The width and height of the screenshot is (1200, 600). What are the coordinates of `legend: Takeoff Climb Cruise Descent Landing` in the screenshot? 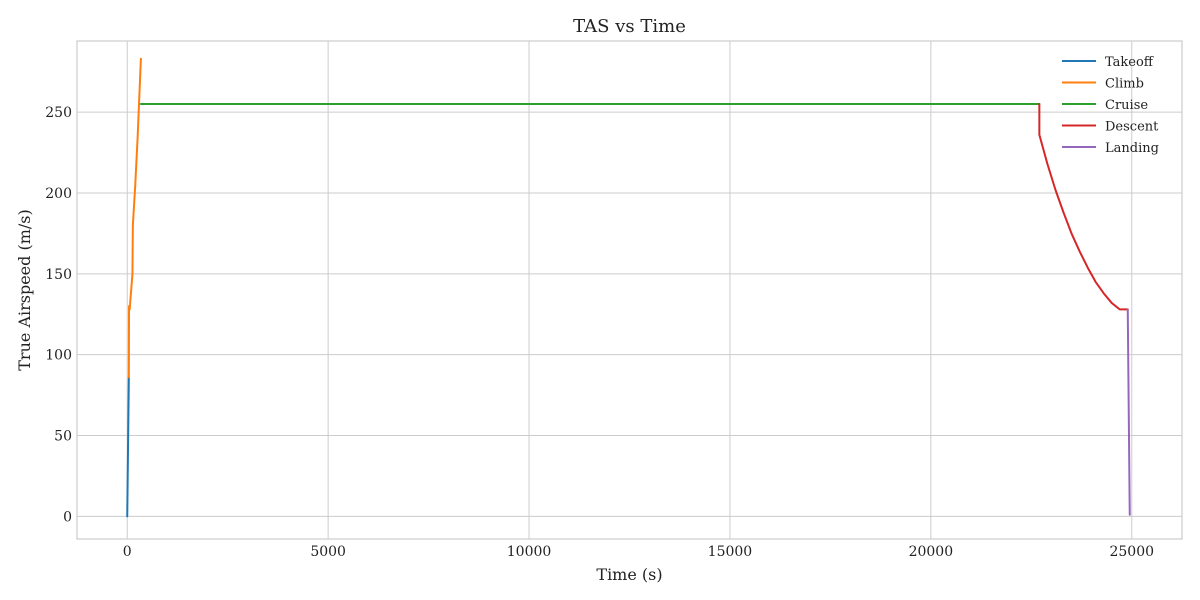 It's located at (1110, 105).